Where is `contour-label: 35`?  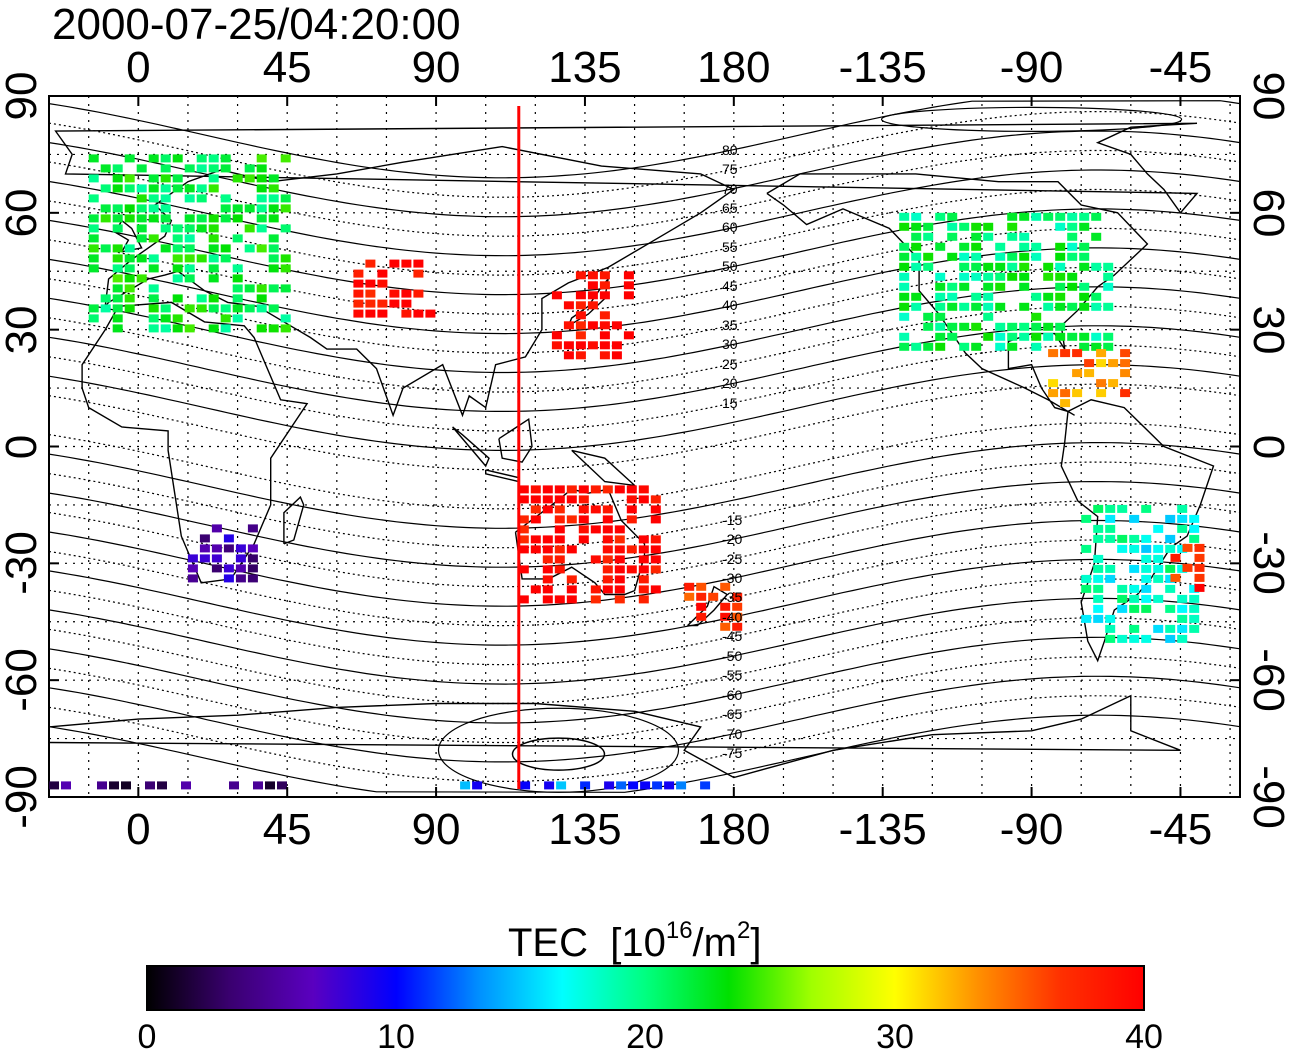
contour-label: 35 is located at coordinates (730, 324).